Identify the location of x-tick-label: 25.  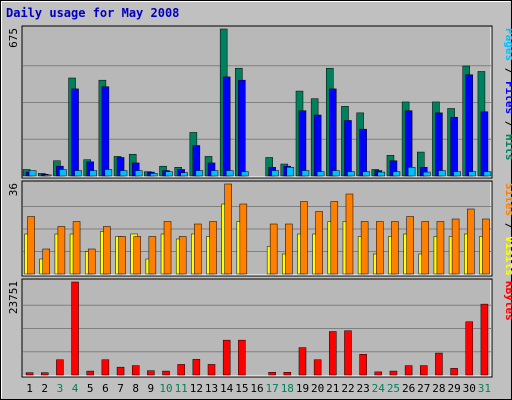
(393, 388).